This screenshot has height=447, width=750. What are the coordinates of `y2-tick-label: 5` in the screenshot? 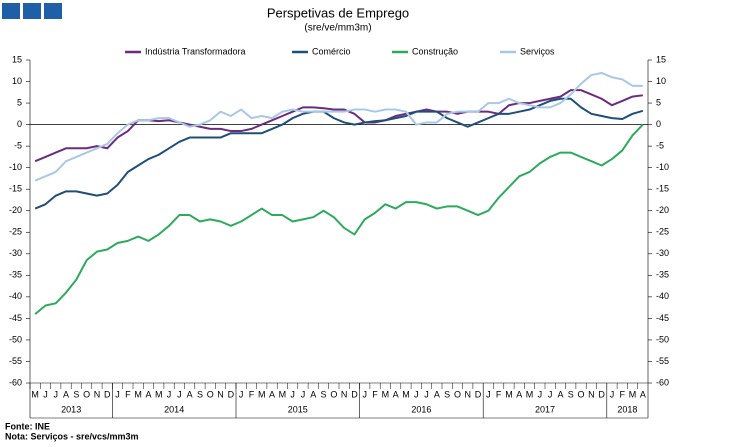 It's located at (658, 102).